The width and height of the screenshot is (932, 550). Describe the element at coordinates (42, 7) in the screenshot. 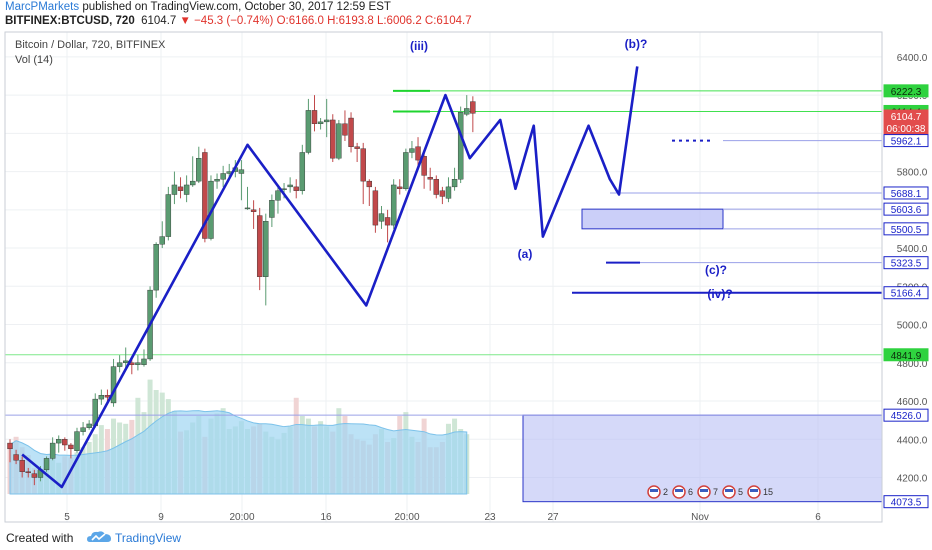

I see `author-link: MarcPMarkets` at that location.